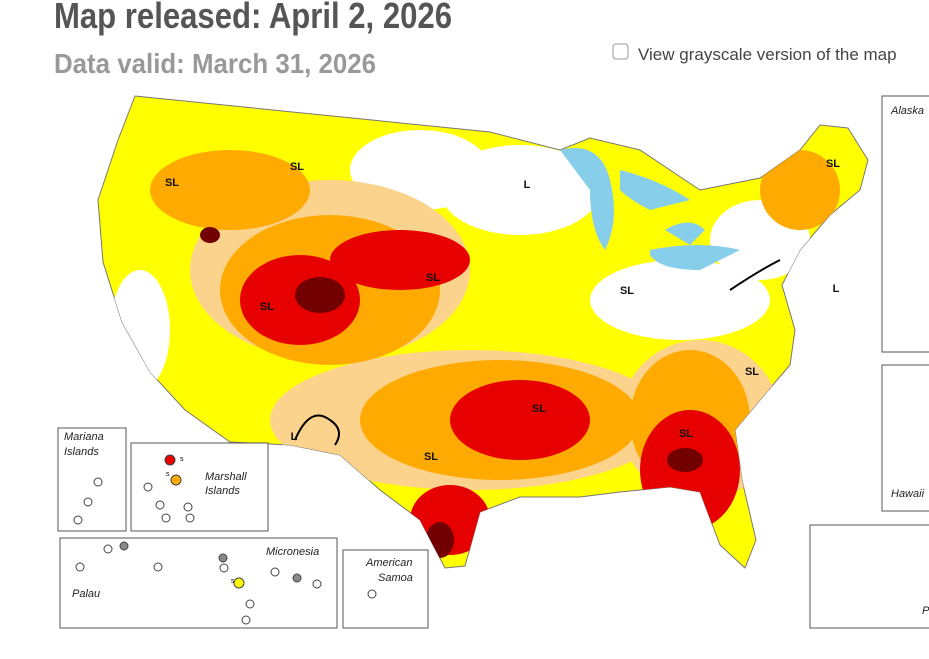 This screenshot has height=659, width=929. What do you see at coordinates (767, 54) in the screenshot?
I see `grayscale-label: View grayscale version of the map` at bounding box center [767, 54].